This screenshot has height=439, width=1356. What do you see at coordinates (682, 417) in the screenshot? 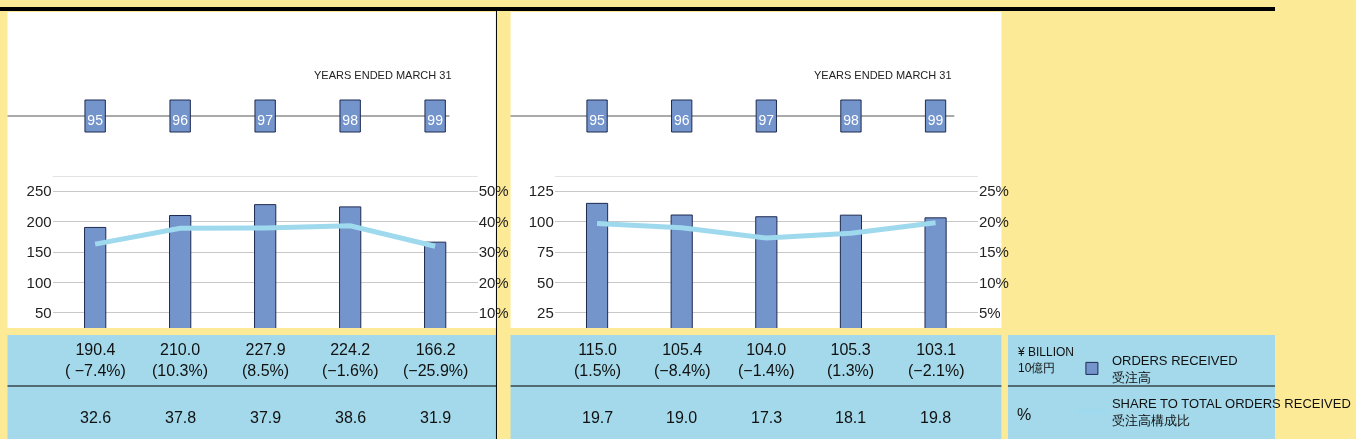
I see `data-label: 19.0` at bounding box center [682, 417].